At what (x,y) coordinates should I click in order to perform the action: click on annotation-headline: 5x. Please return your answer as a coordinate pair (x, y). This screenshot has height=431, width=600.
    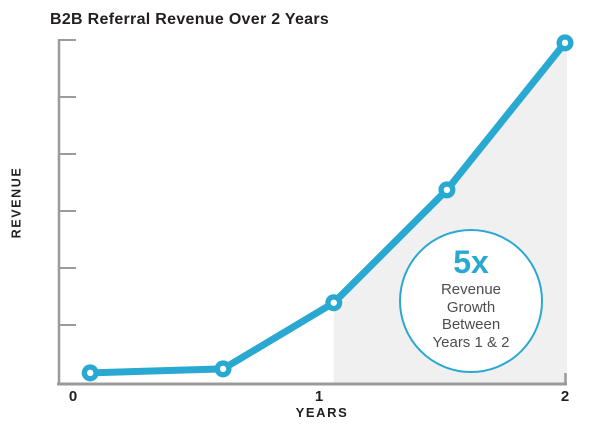
    Looking at the image, I should click on (471, 262).